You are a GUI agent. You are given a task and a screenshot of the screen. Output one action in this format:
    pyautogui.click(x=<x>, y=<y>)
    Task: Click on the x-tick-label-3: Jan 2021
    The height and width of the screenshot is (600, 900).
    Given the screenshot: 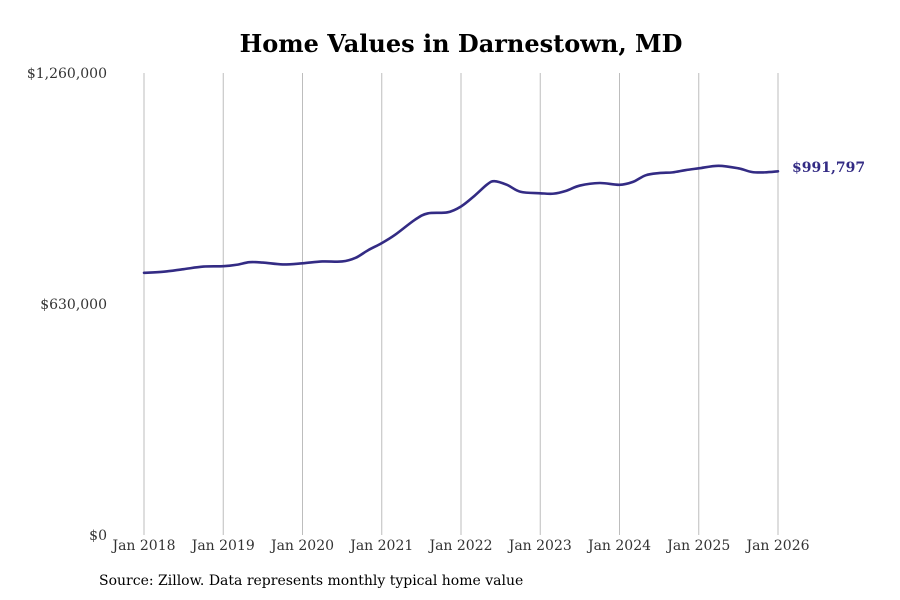 What is the action you would take?
    pyautogui.click(x=380, y=546)
    